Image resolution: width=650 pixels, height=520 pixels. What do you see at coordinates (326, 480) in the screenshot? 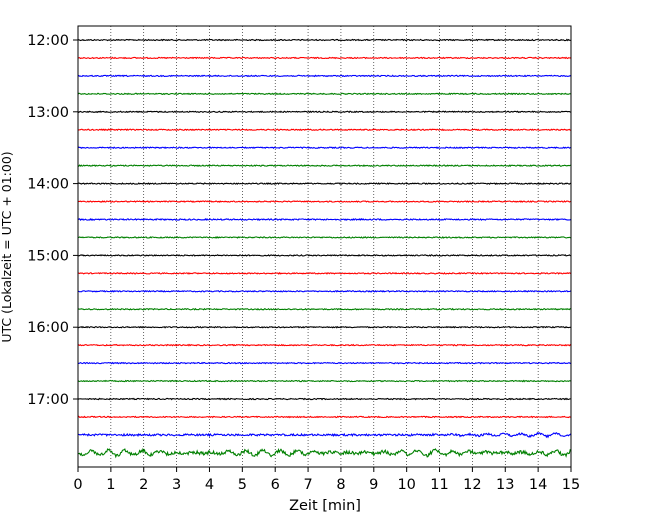
I see `x-axis-ticks: 0 1 2 3 4 5 6 7 8 9 10 11 12 13 14 15` at bounding box center [326, 480].